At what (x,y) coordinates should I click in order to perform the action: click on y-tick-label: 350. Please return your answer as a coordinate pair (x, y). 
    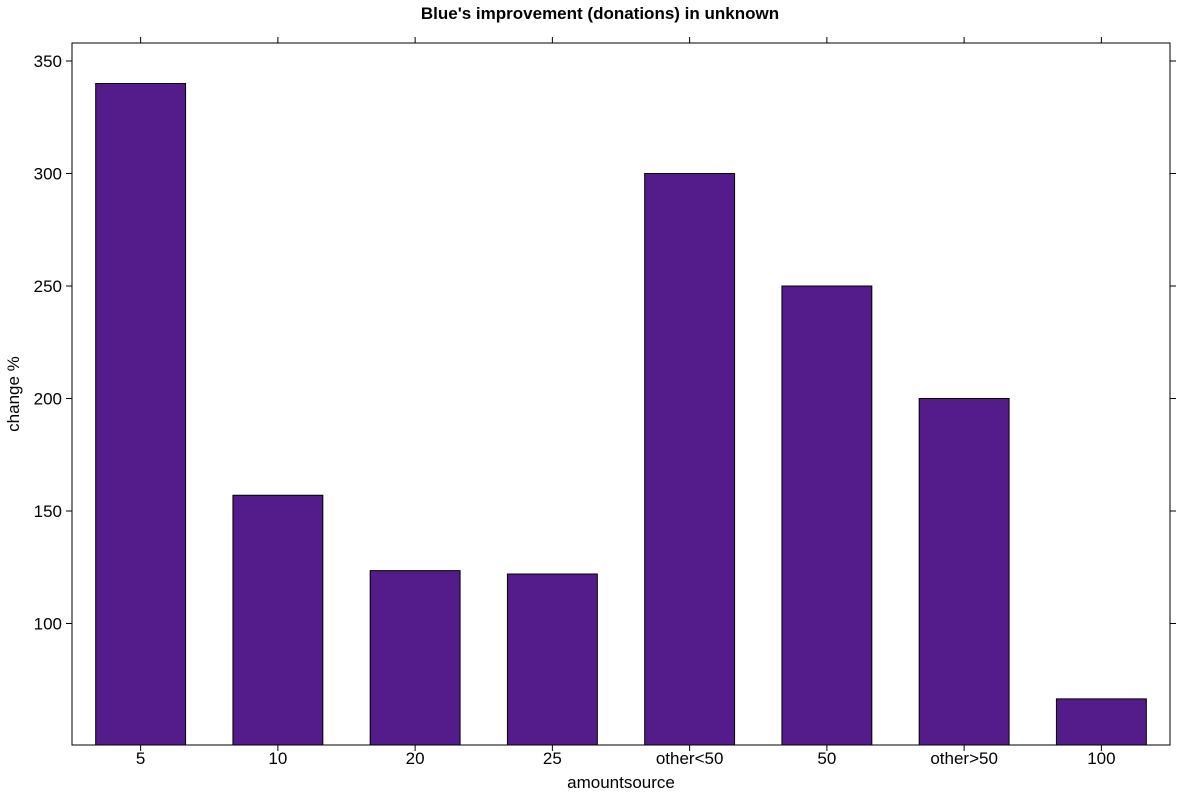
    Looking at the image, I should click on (48, 61).